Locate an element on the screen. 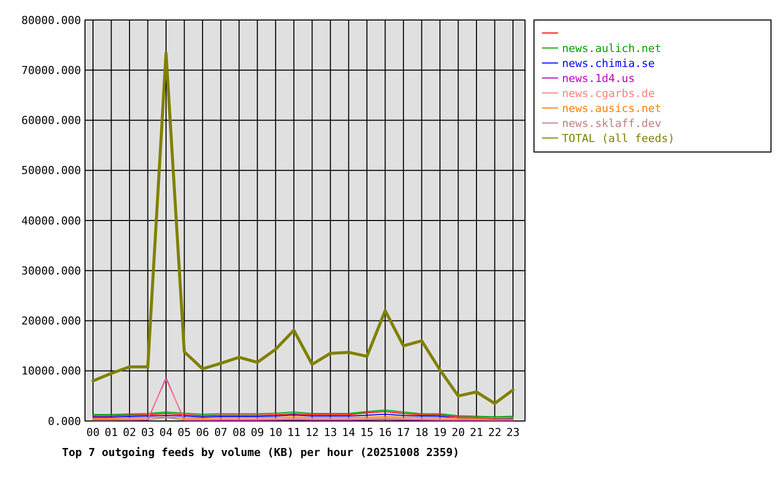  legend-label: TOTAL (all feeds) is located at coordinates (618, 138).